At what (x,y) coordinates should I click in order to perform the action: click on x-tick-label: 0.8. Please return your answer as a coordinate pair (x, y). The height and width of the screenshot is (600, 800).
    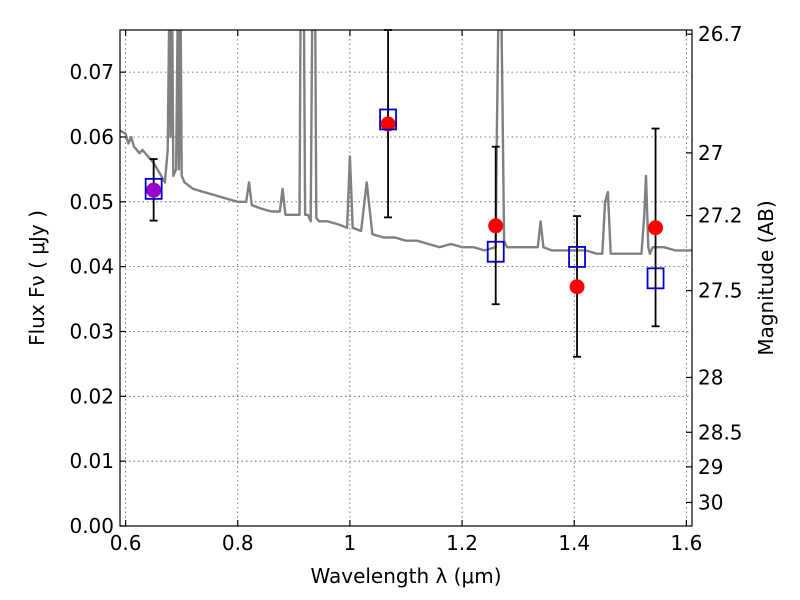
    Looking at the image, I should click on (238, 543).